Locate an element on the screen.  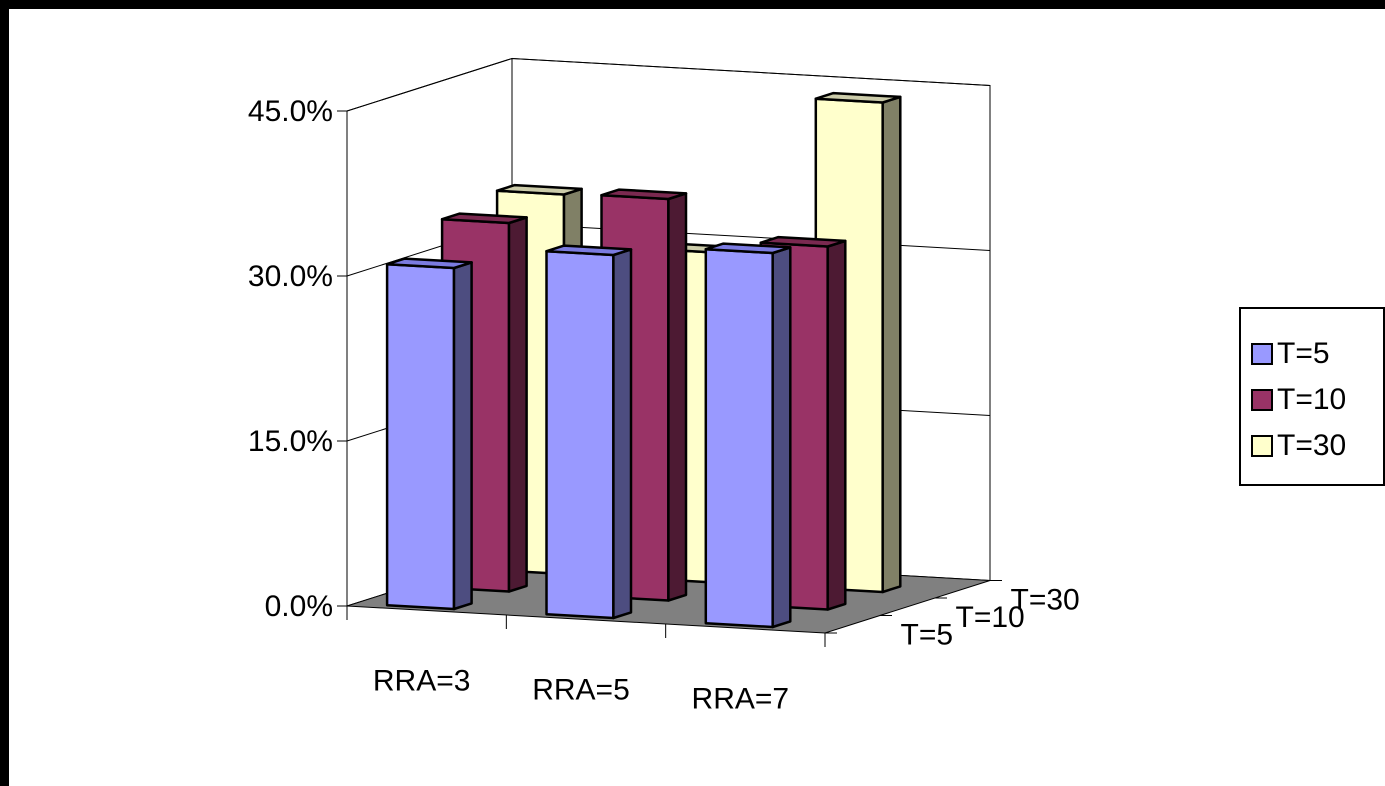
legend-item: T=5 is located at coordinates (1290, 354).